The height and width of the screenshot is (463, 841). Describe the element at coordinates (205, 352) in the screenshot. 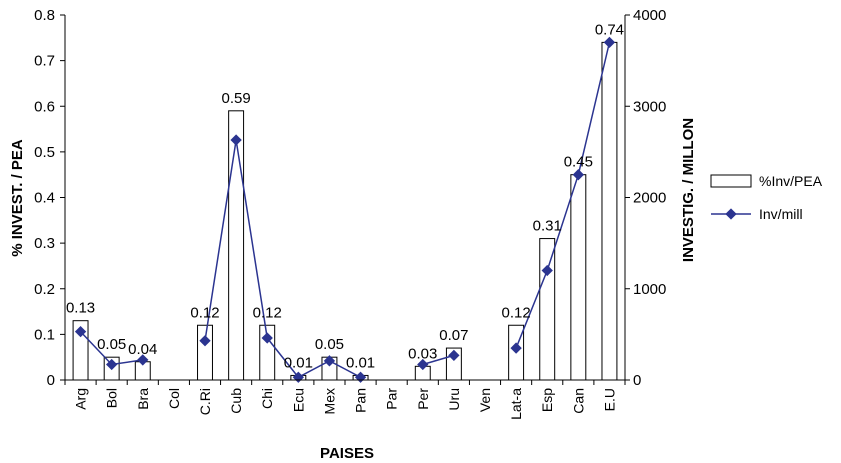

I see `bar-cri` at that location.